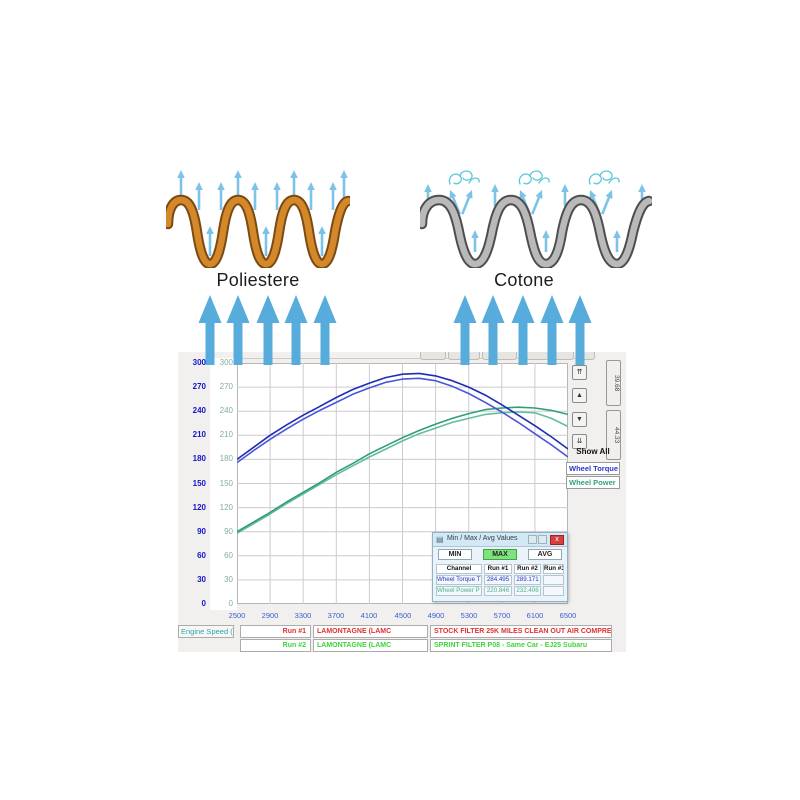 This screenshot has height=800, width=800. Describe the element at coordinates (579, 419) in the screenshot. I see `scroll-down-button: ▼` at that location.